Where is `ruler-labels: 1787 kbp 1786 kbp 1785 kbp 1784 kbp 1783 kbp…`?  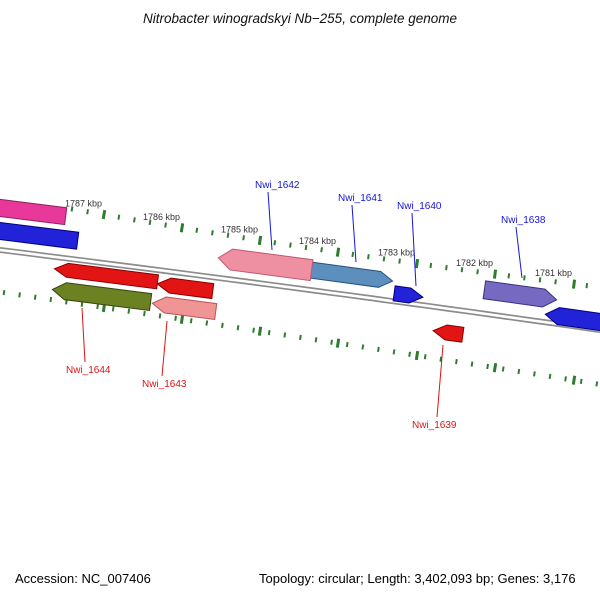 ruler-labels: 1787 kbp 1786 kbp 1785 kbp 1784 kbp 1783 kbp… is located at coordinates (318, 239).